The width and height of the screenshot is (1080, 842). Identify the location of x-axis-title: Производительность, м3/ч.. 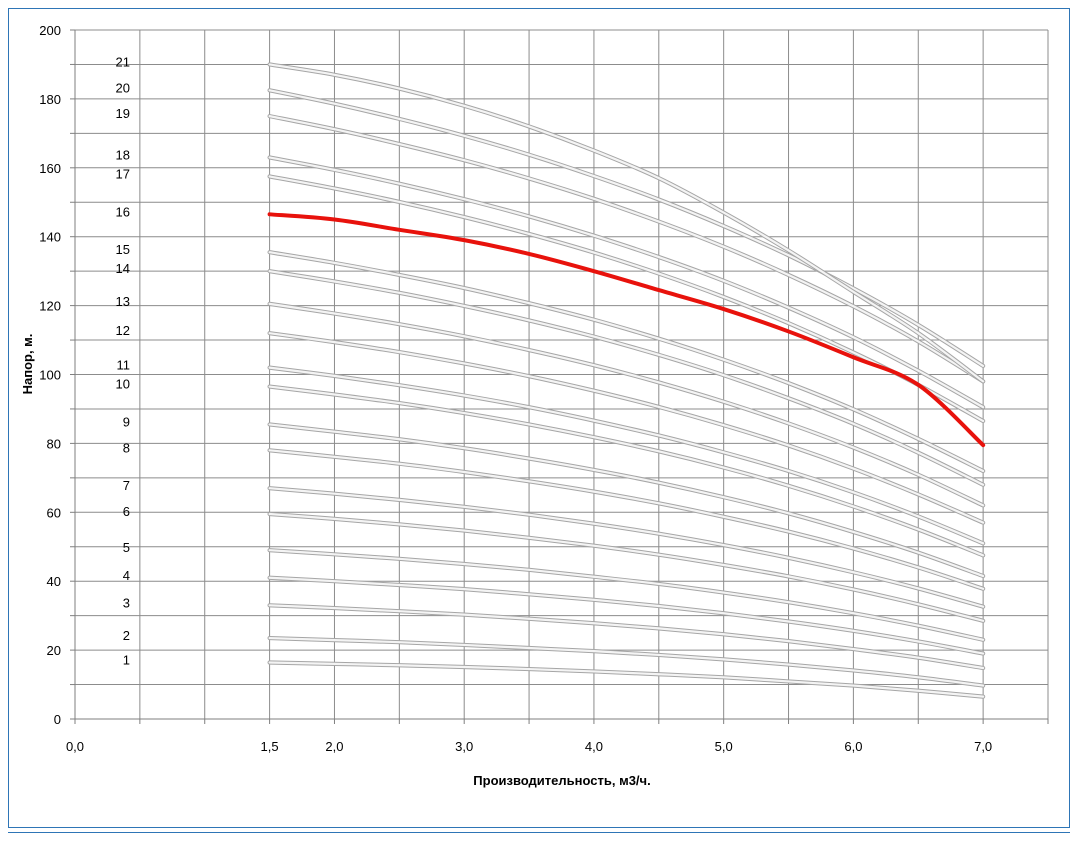
(561, 780).